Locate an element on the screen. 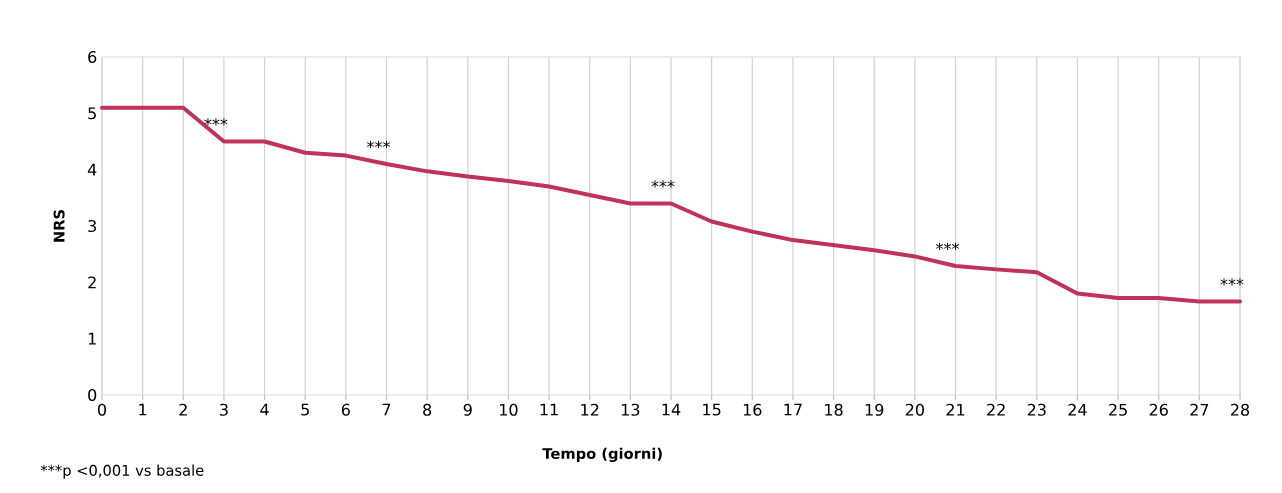 Image resolution: width=1282 pixels, height=493 pixels. x-tick-label: 27 is located at coordinates (1199, 409).